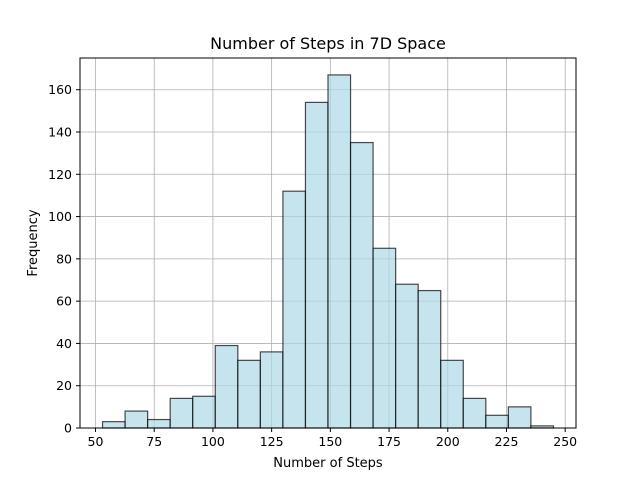 This screenshot has width=640, height=480. I want to click on x-tick-label: 125, so click(272, 441).